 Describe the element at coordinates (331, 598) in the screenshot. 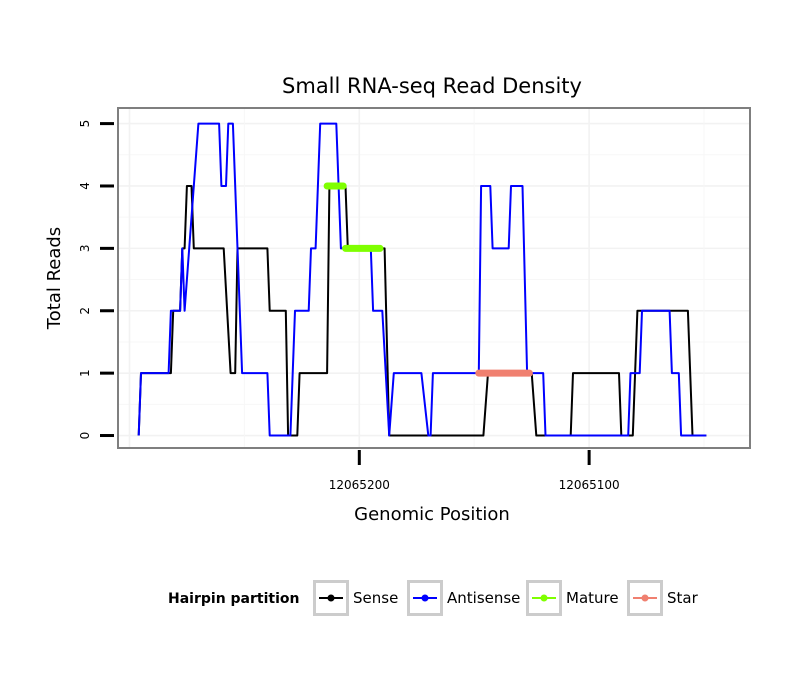

I see `legend-dot-sense` at that location.